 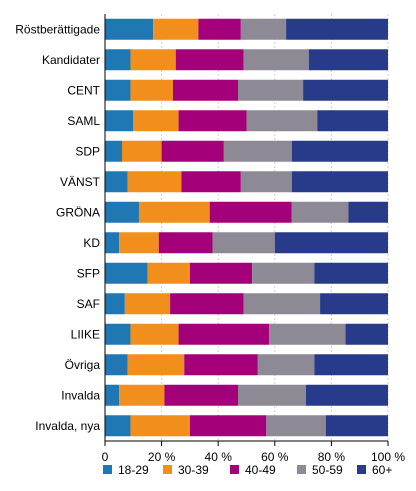 What do you see at coordinates (83, 365) in the screenshot?
I see `category-label: Övriga` at bounding box center [83, 365].